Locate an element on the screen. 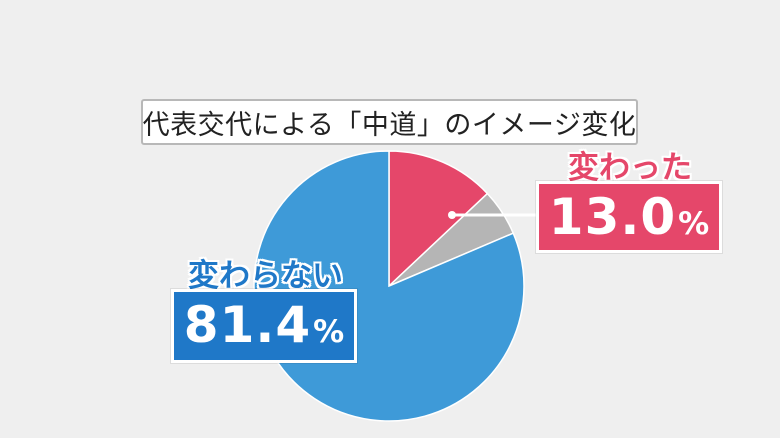 The height and width of the screenshot is (438, 780). changed-leader-dot is located at coordinates (452, 215).